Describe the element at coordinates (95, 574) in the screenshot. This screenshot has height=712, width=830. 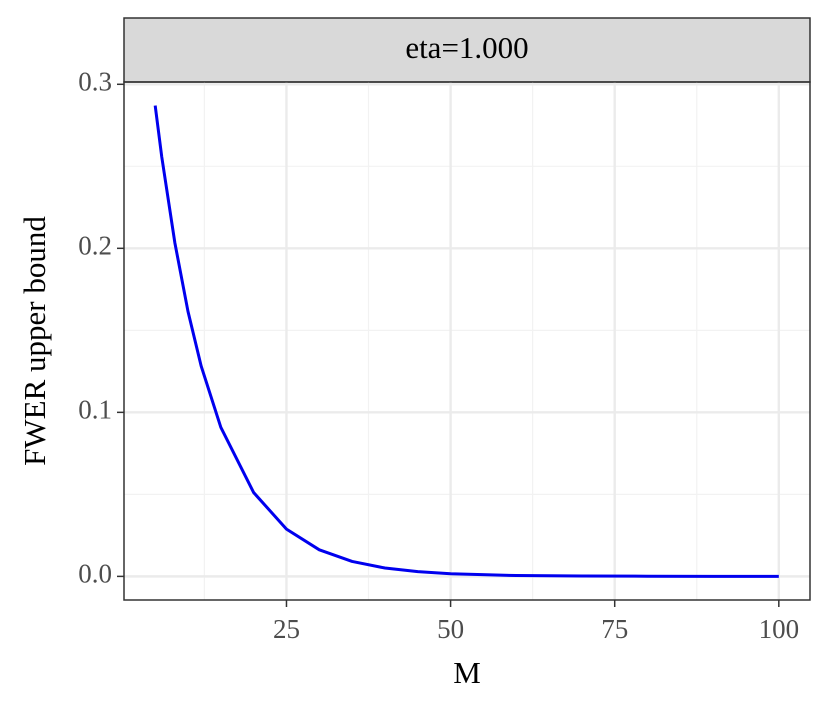
I see `y-tick-label: 0.0` at that location.